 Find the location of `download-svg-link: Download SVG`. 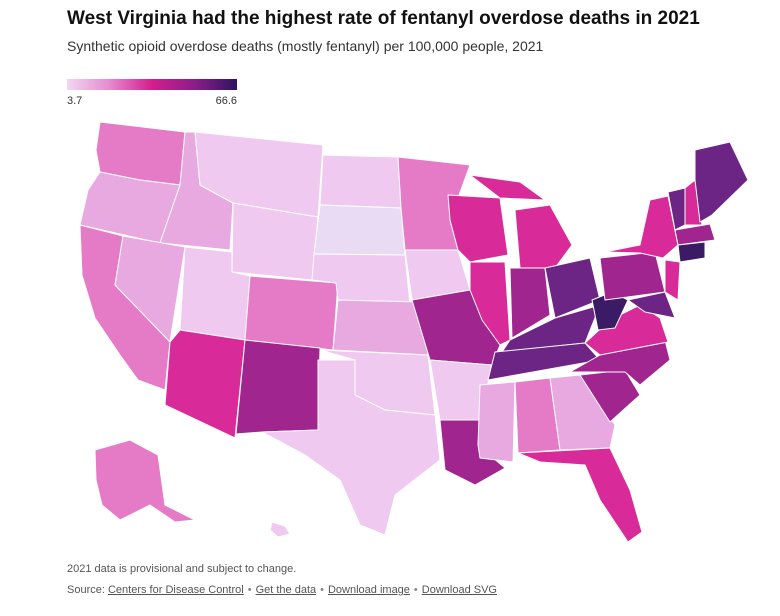

download-svg-link: Download SVG is located at coordinates (459, 590).